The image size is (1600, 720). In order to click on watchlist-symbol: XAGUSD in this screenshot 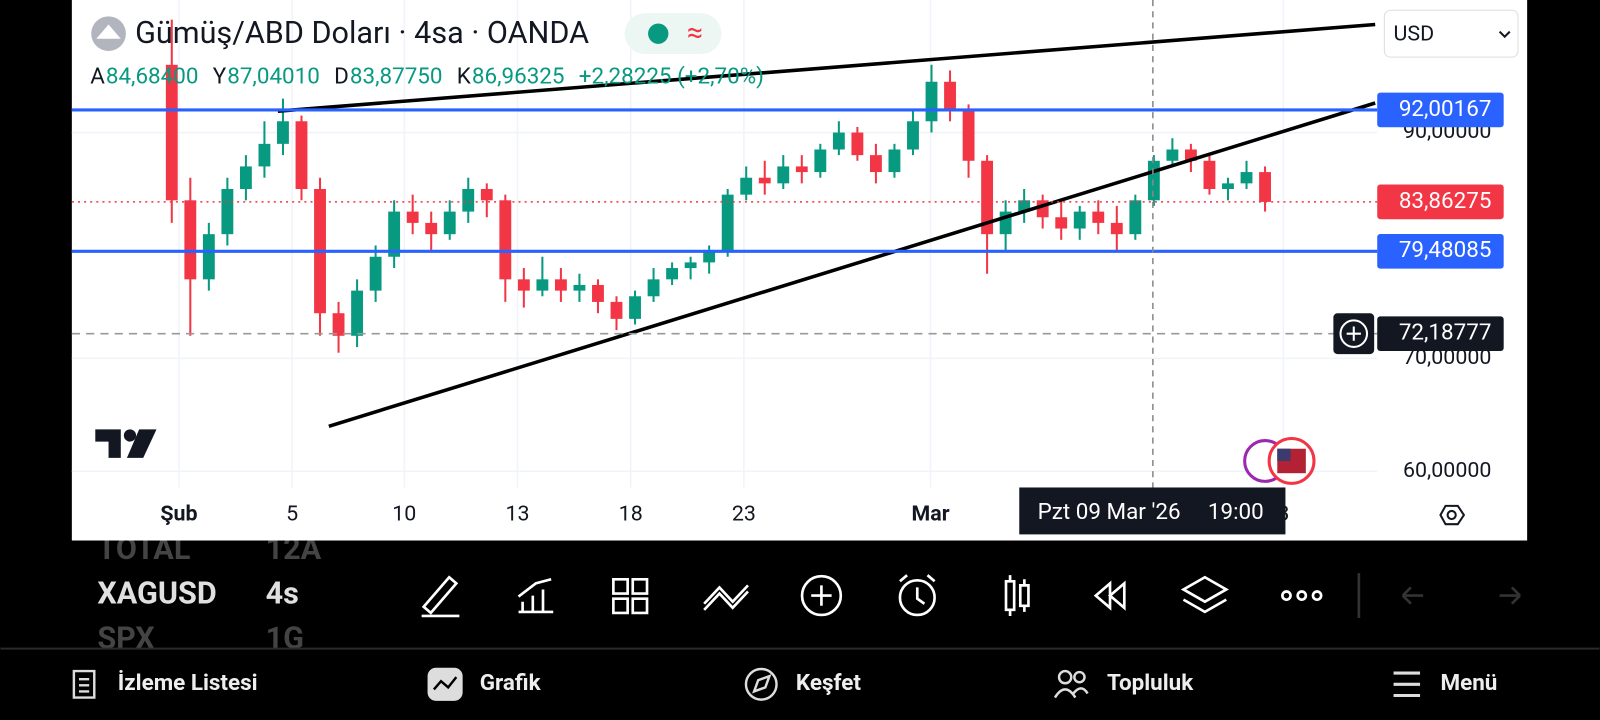, I will do `click(156, 594)`.